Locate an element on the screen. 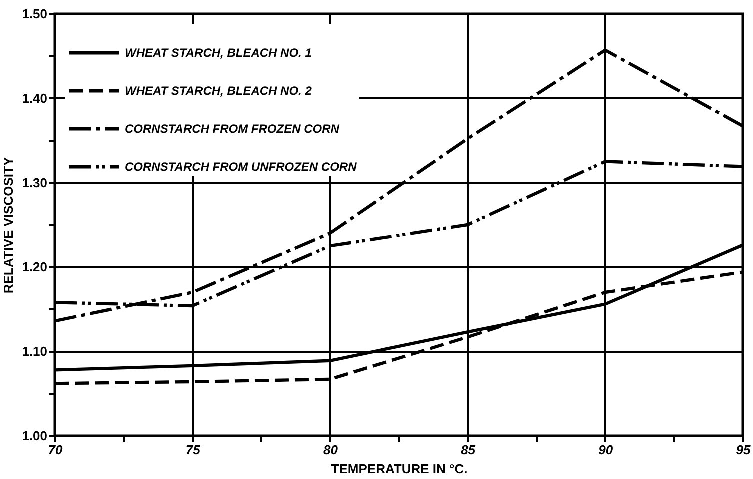 This screenshot has width=753, height=479. legend-label: CORNSTARCH FROM UNFROZEN CORN is located at coordinates (241, 167).